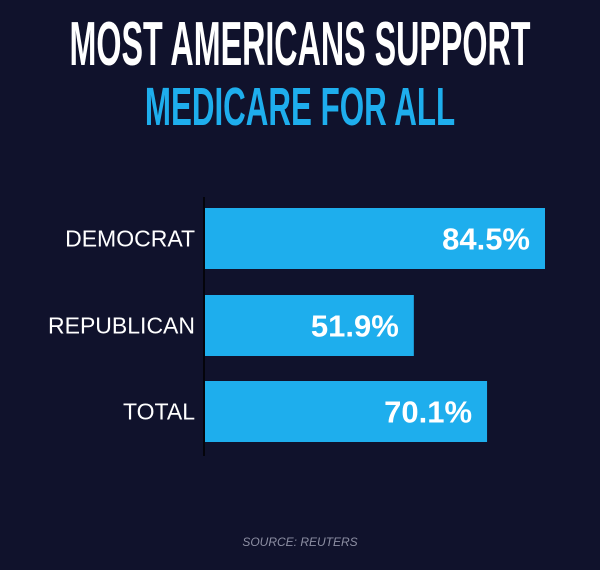 The image size is (600, 570). Describe the element at coordinates (355, 326) in the screenshot. I see `data-label: 51.9%` at that location.